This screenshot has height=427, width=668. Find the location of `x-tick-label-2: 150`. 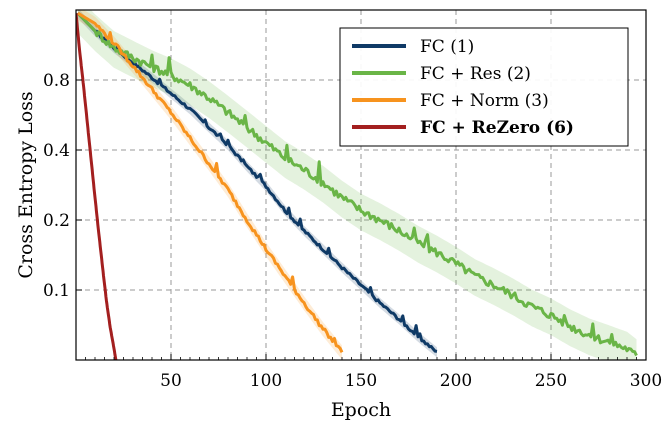

x-tick-label-2: 150 is located at coordinates (361, 381).